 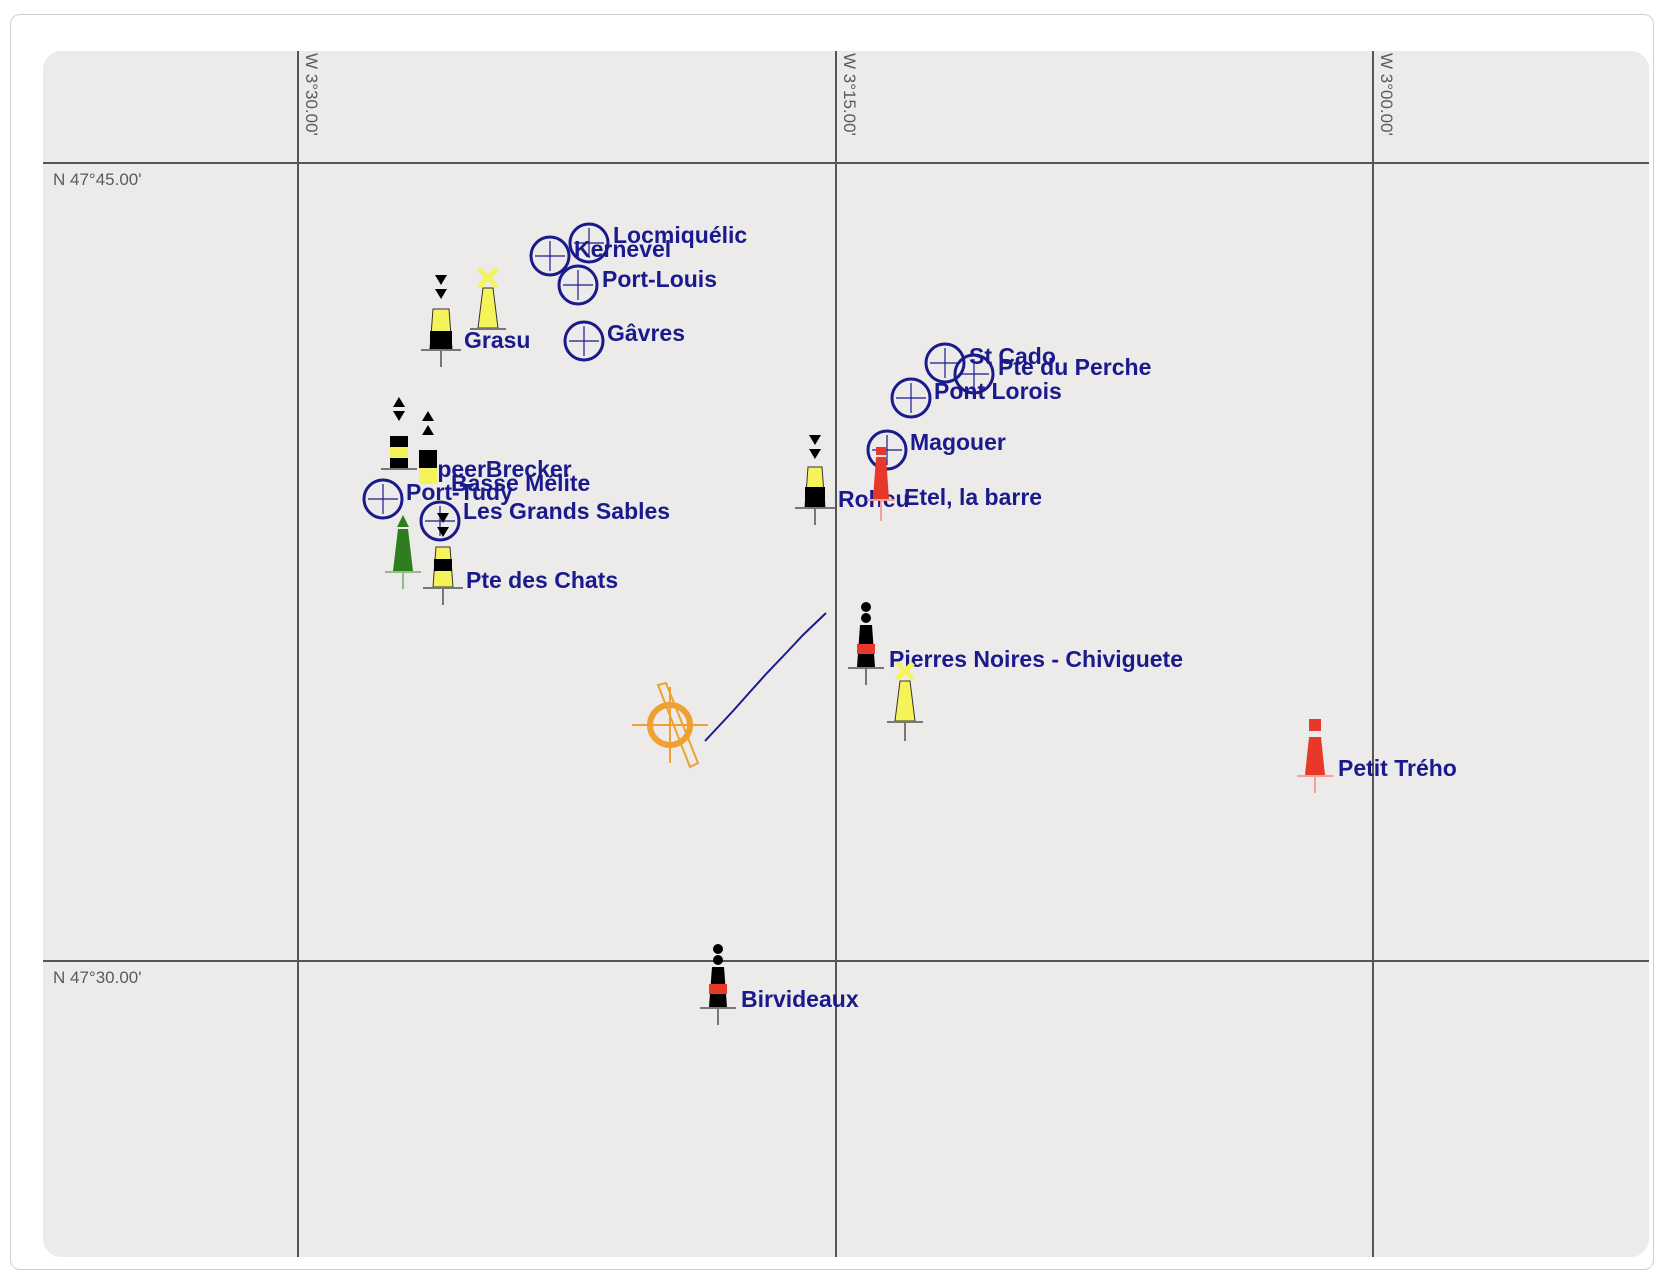 I want to click on port-kernevel: Kernevel, so click(x=600, y=256).